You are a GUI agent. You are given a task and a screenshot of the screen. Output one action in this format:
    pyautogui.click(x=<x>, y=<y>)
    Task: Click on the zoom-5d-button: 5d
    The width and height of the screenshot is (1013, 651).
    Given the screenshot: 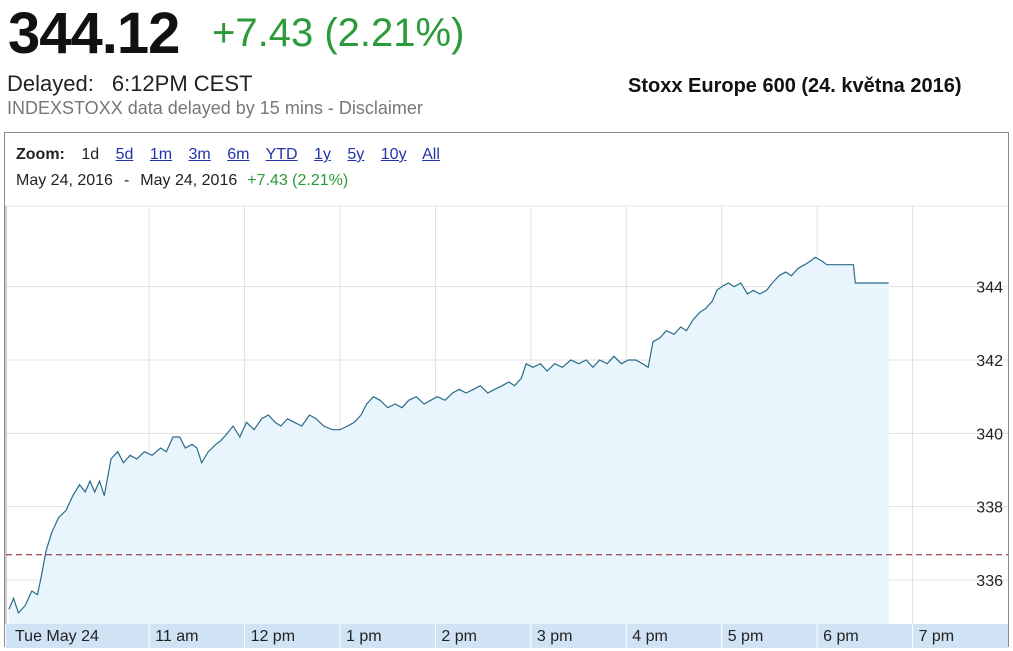 What is the action you would take?
    pyautogui.click(x=124, y=154)
    